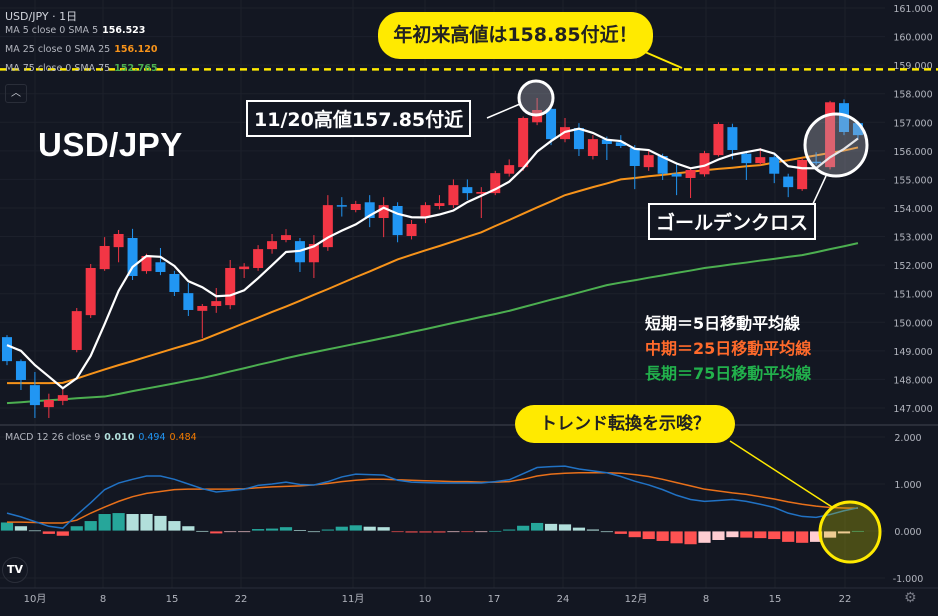  I want to click on legend-sma25: MA 25 close 0 SMA 25 156.120, so click(81, 49).